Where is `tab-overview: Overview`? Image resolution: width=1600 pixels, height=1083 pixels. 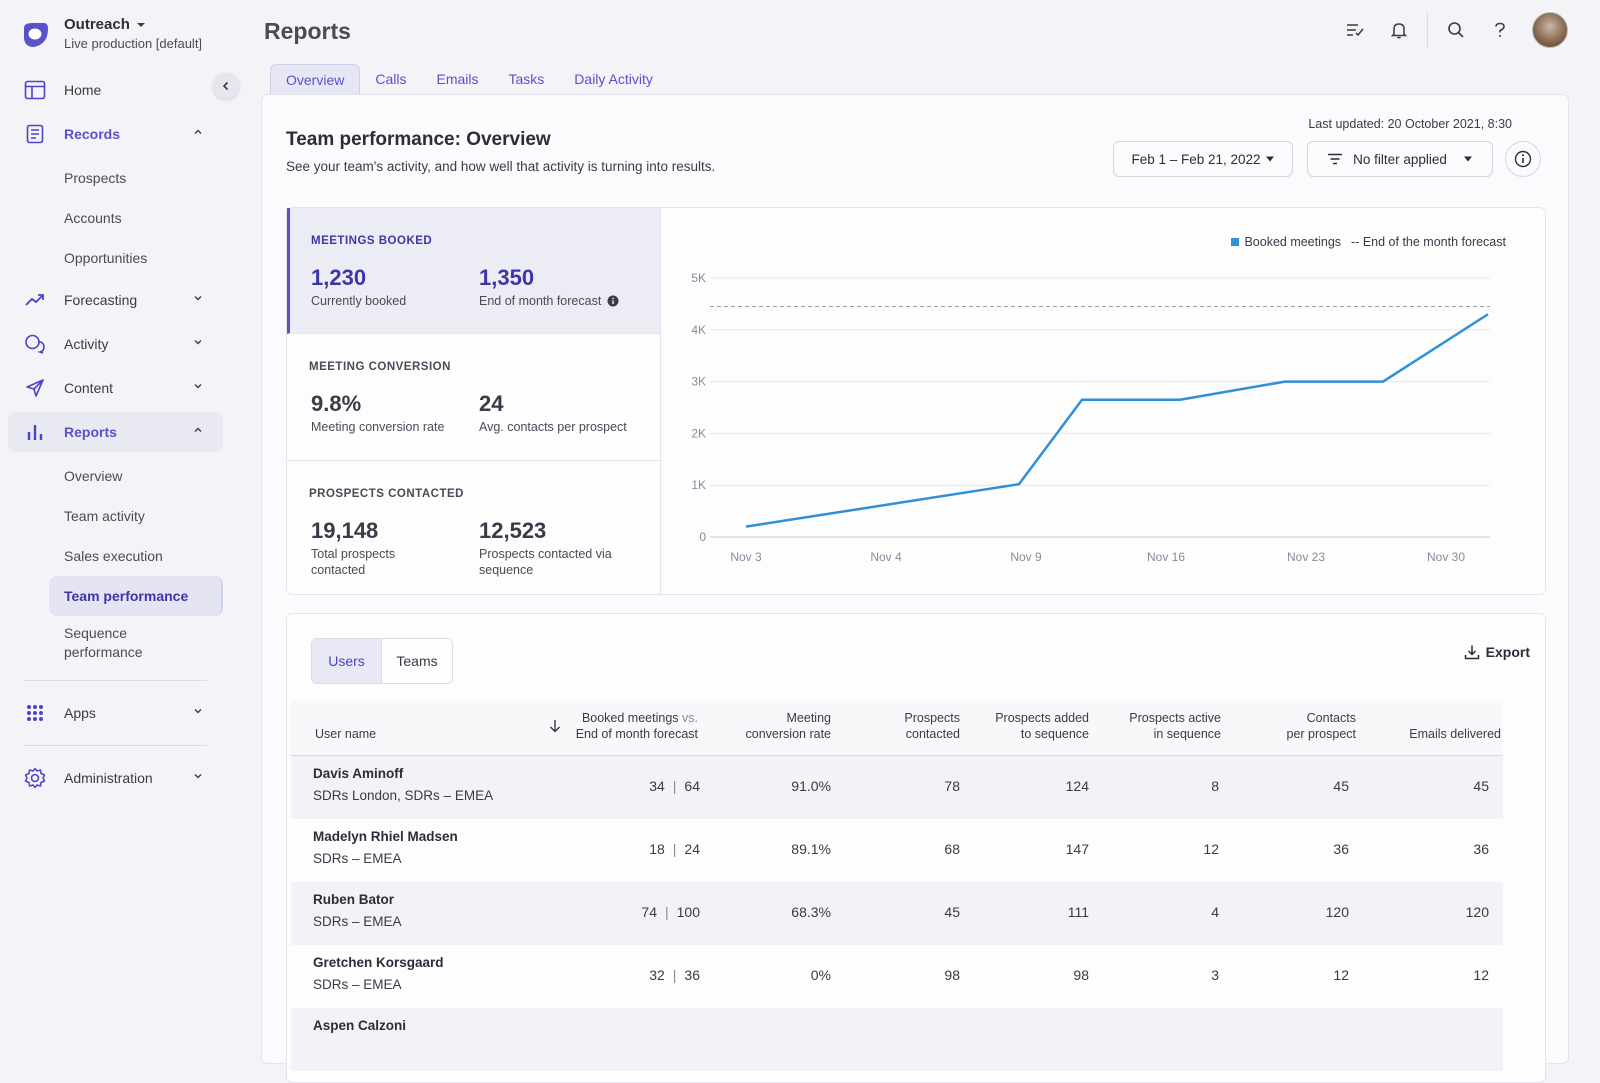 tab-overview: Overview is located at coordinates (315, 79).